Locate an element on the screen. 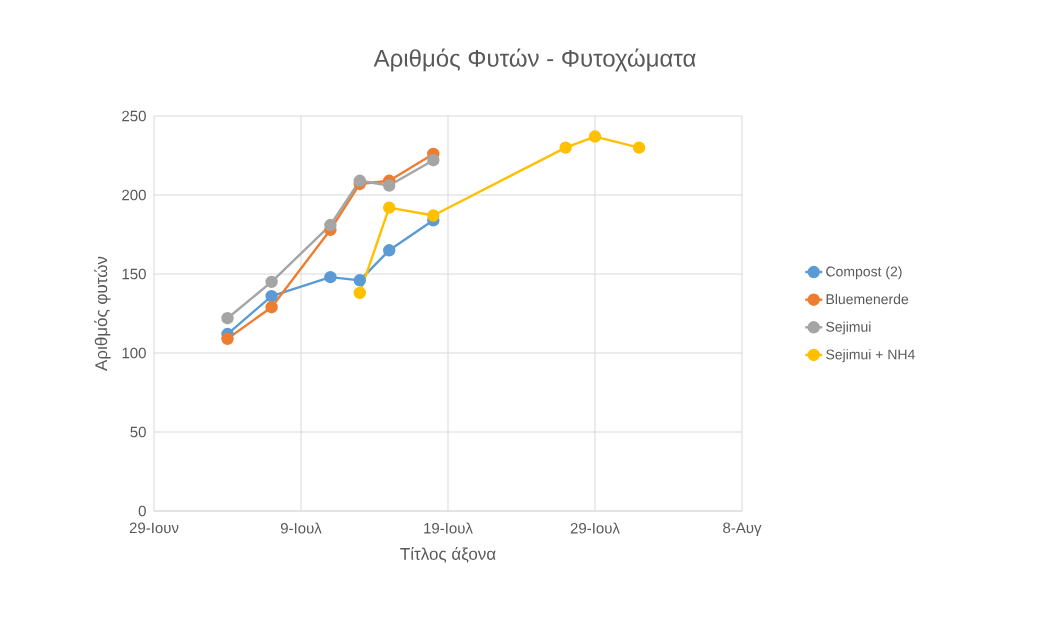  legend-label: Compost (2) is located at coordinates (864, 273).